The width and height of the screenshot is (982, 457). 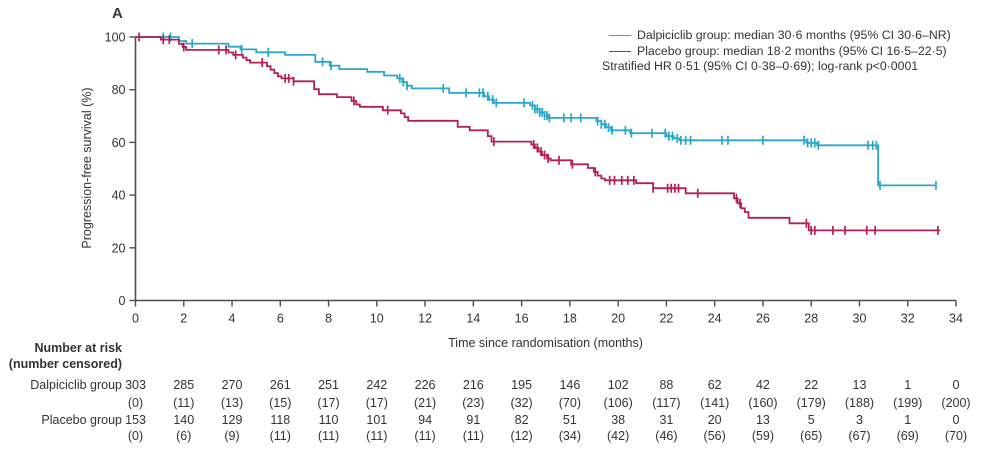 What do you see at coordinates (425, 319) in the screenshot?
I see `x-tick-label: 12` at bounding box center [425, 319].